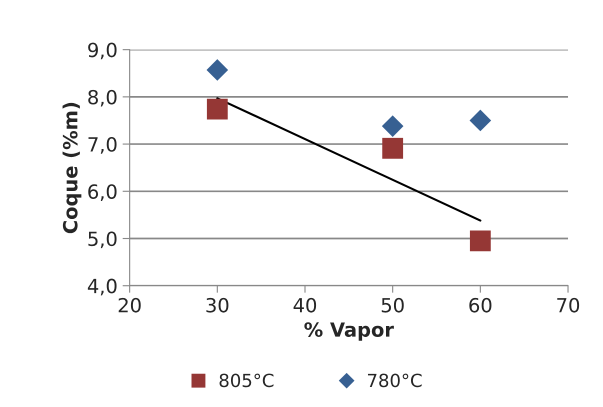 This screenshot has width=603, height=407. I want to click on x-tick-label: 40, so click(305, 305).